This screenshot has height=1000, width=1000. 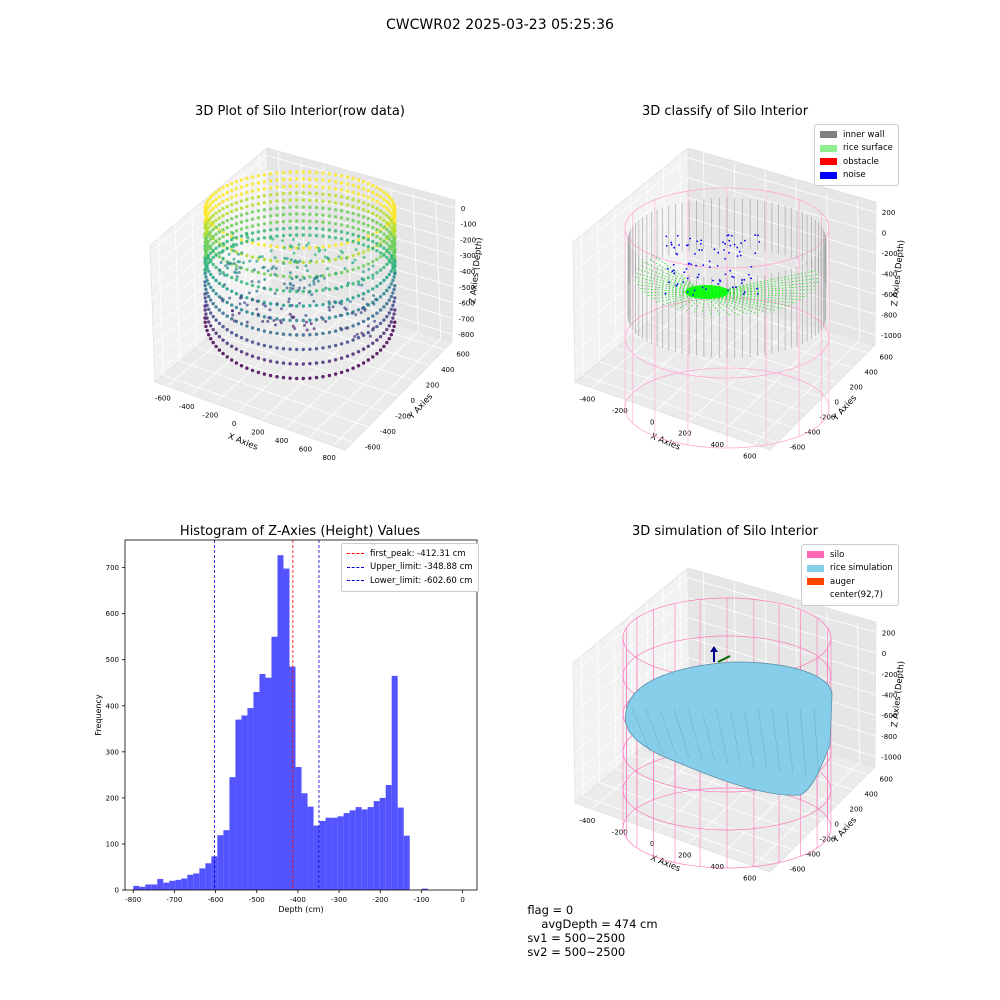 What do you see at coordinates (300, 531) in the screenshot?
I see `histogram-title: Histogram of Z-Axies (Height) Values` at bounding box center [300, 531].